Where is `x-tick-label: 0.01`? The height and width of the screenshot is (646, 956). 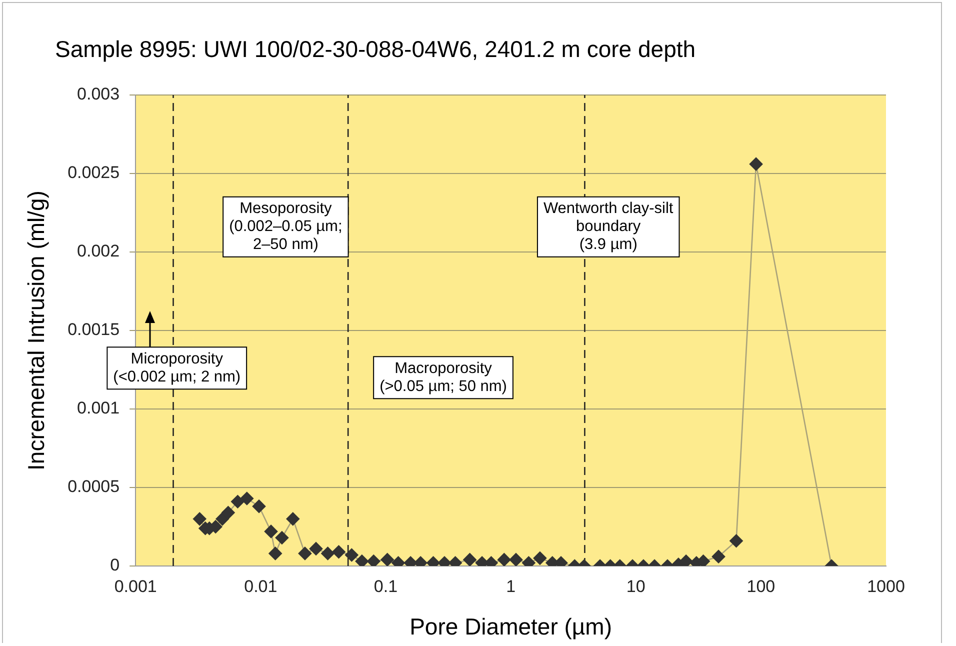
x-tick-label: 0.01 is located at coordinates (261, 586).